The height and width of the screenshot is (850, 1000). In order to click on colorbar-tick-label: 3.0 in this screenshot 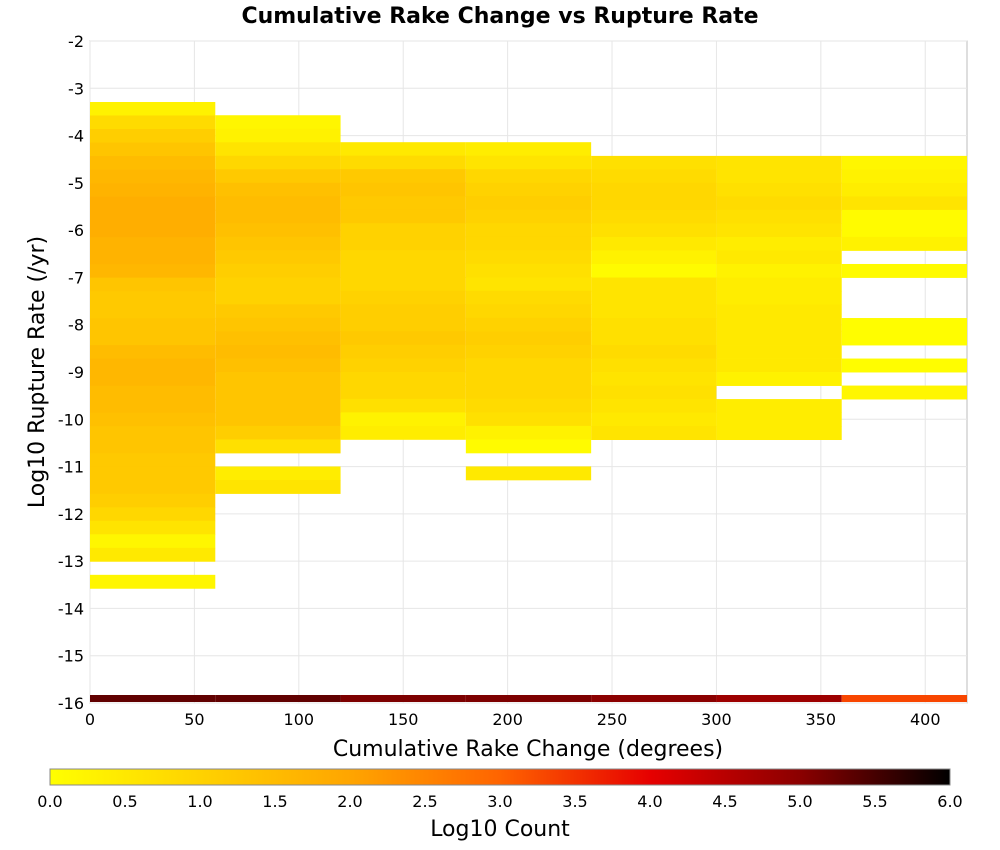, I will do `click(499, 801)`.